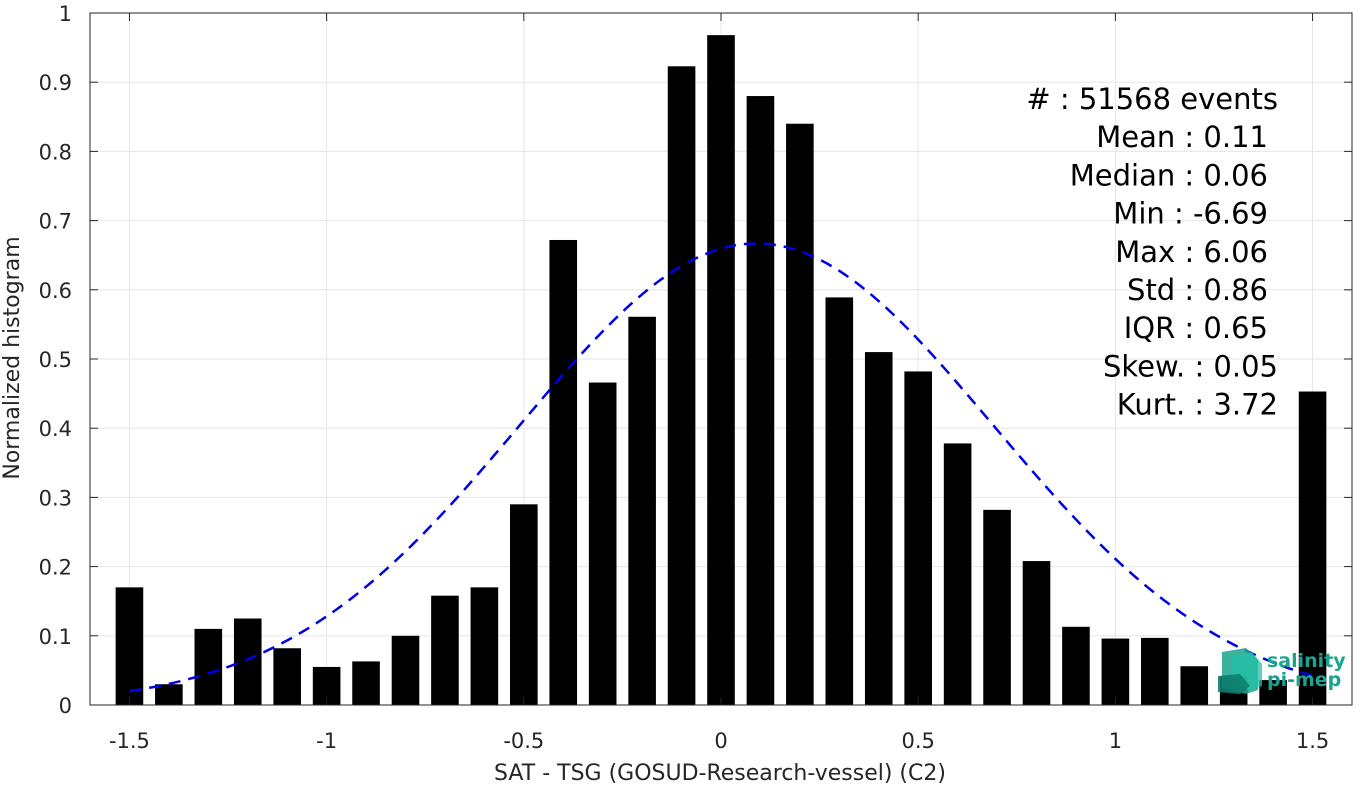 This screenshot has height=785, width=1367. What do you see at coordinates (720, 741) in the screenshot?
I see `x-tick-label: 0` at bounding box center [720, 741].